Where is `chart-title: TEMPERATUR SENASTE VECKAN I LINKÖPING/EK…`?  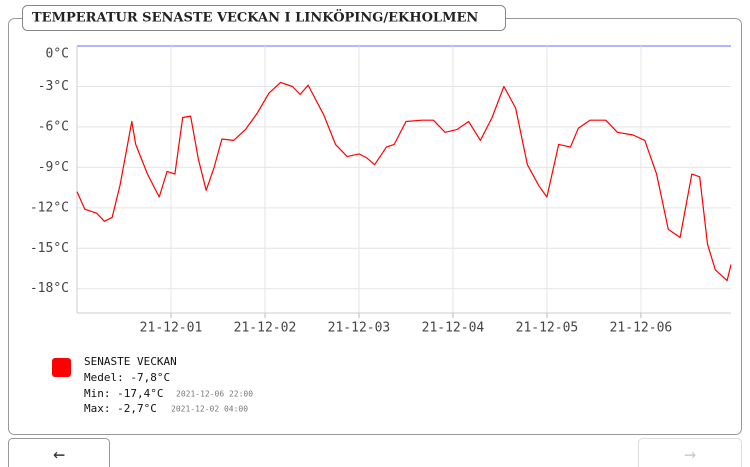
chart-title: TEMPERATUR SENASTE VECKAN I LINKÖPING/EK… is located at coordinates (255, 17).